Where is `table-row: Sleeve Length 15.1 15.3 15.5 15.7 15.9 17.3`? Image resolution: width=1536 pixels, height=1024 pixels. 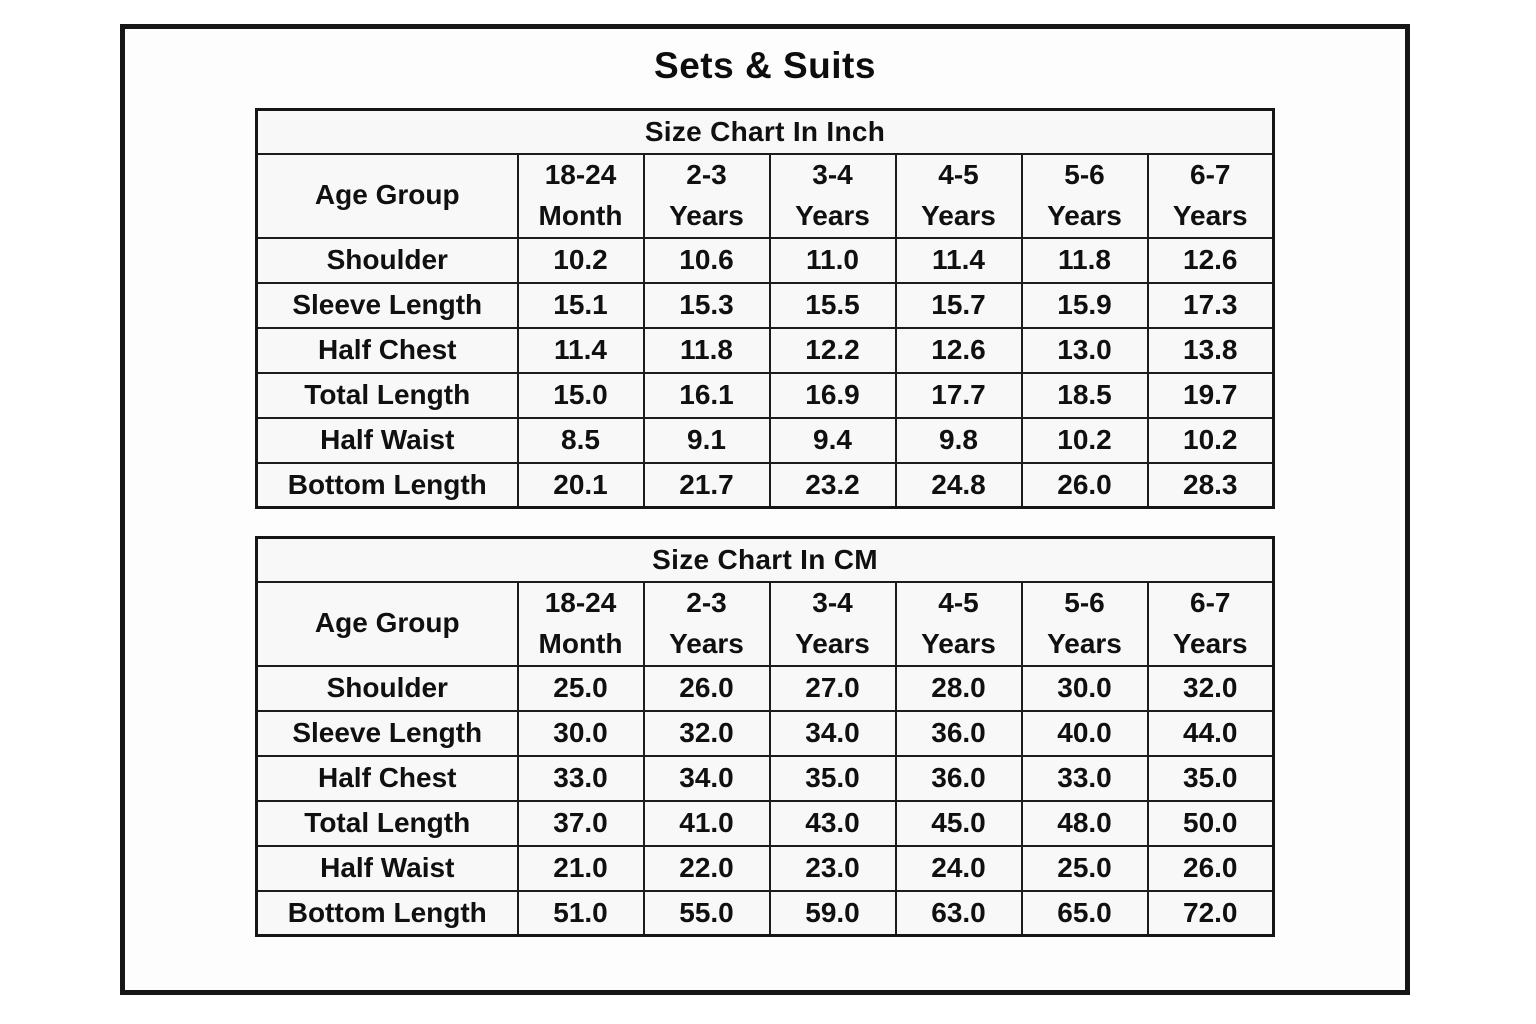 table-row: Sleeve Length 15.1 15.3 15.5 15.7 15.9 17.3 is located at coordinates (765, 305).